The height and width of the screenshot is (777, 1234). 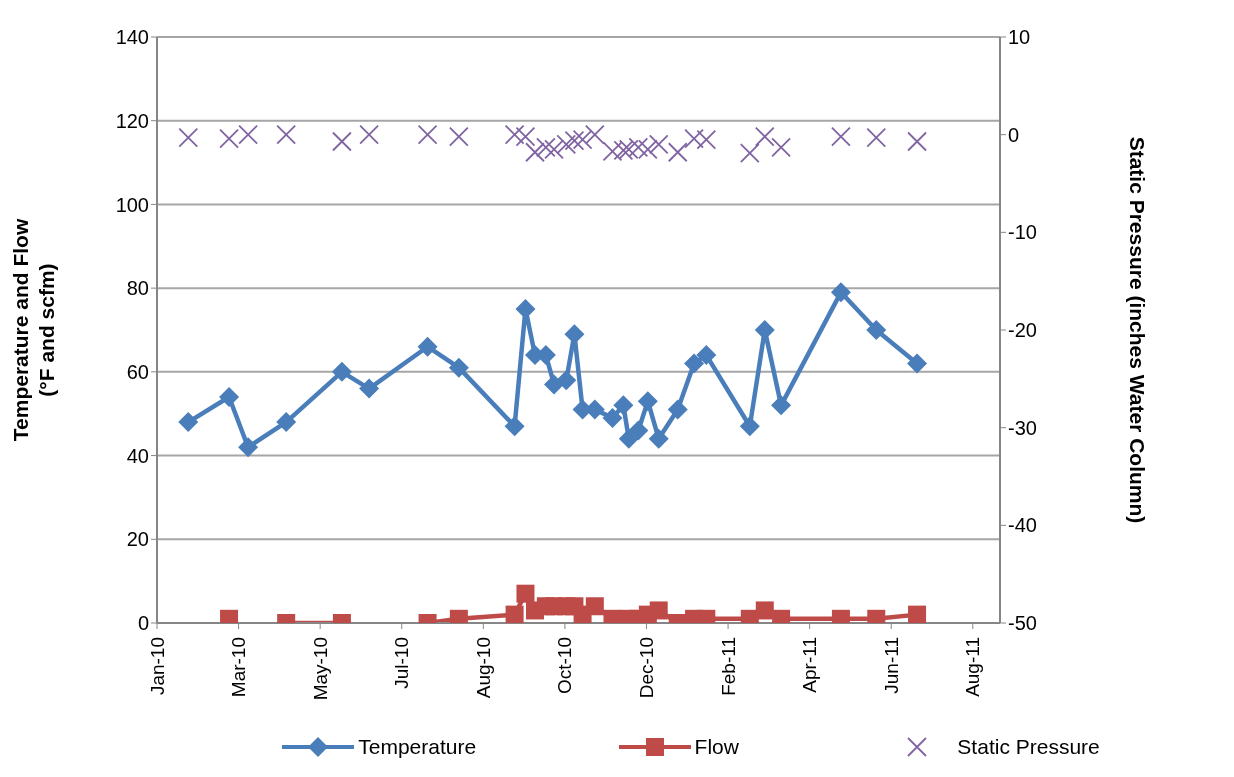 I want to click on y-tick-label: 120, so click(x=132, y=120).